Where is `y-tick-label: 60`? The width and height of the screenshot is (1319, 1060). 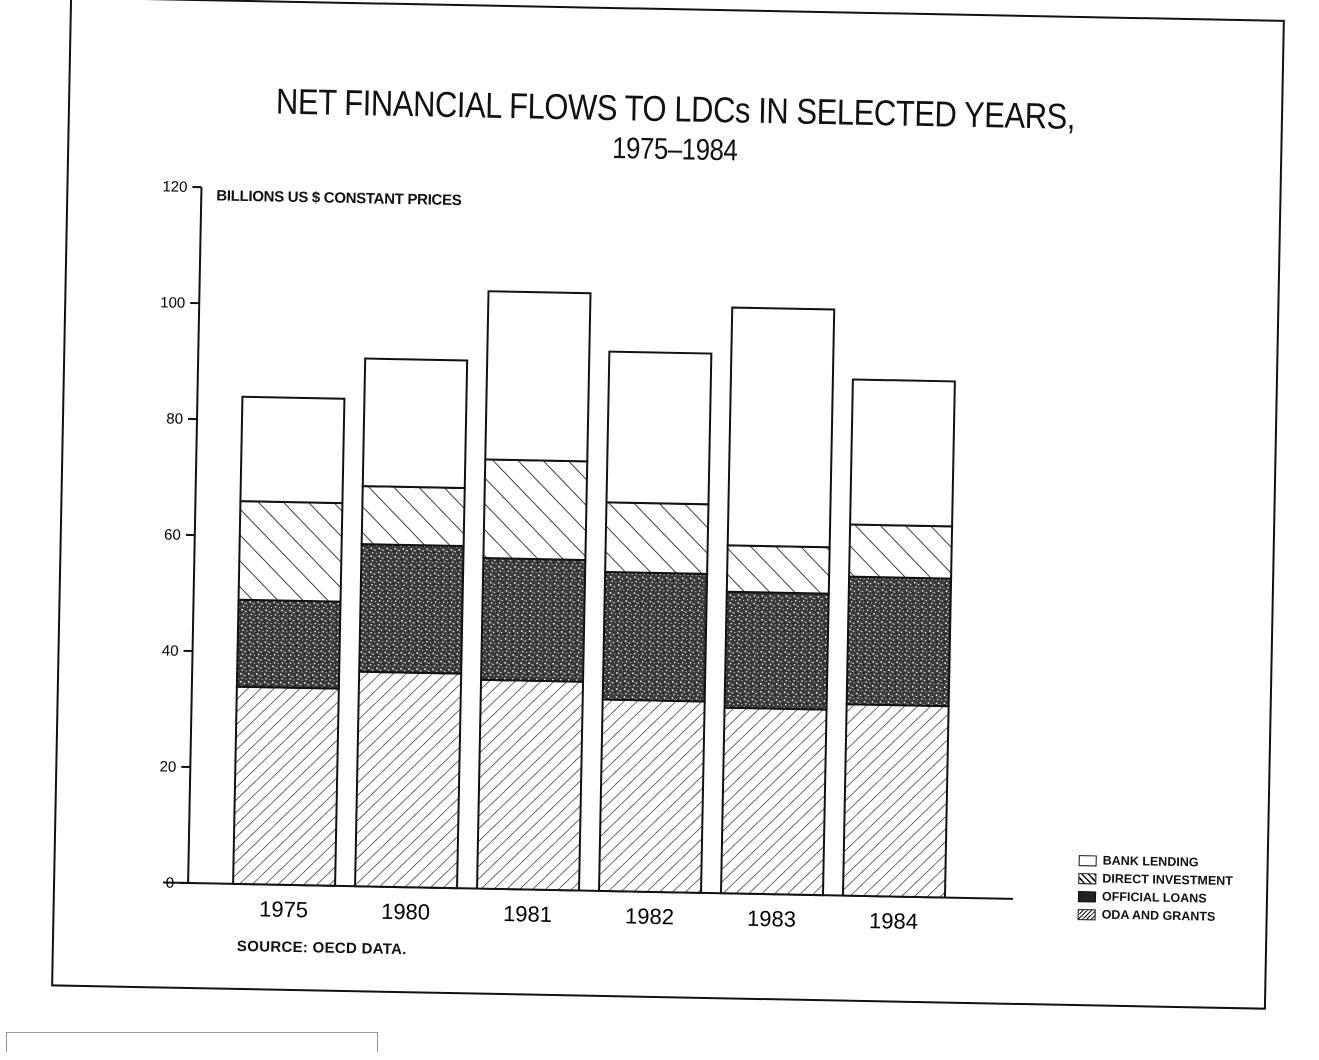
y-tick-label: 60 is located at coordinates (172, 534).